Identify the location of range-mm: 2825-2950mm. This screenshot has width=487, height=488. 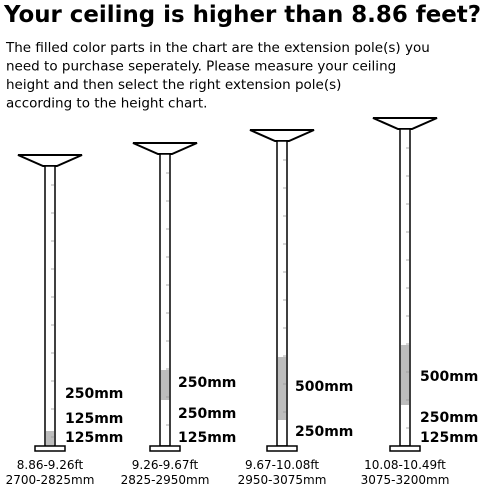
(165, 480).